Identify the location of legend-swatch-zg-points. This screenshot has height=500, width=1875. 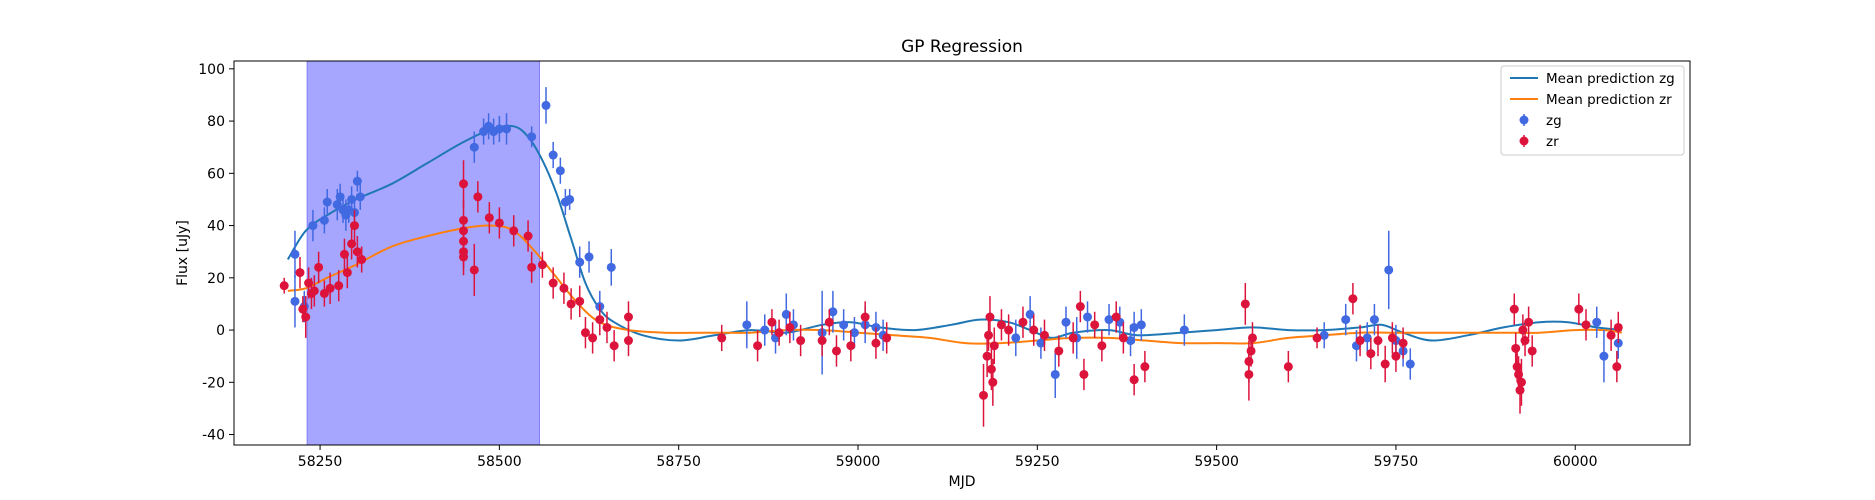
(1524, 120).